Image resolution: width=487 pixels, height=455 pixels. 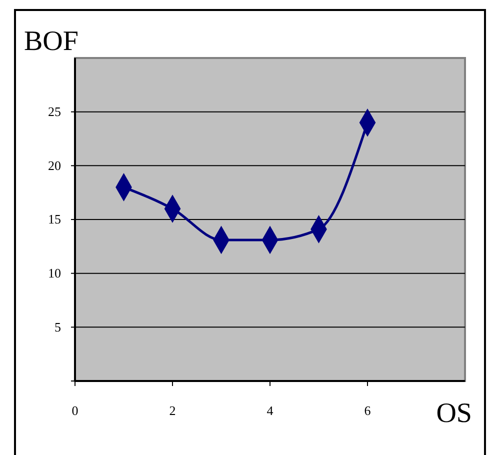 What do you see at coordinates (270, 410) in the screenshot?
I see `x-tick-label: 4` at bounding box center [270, 410].